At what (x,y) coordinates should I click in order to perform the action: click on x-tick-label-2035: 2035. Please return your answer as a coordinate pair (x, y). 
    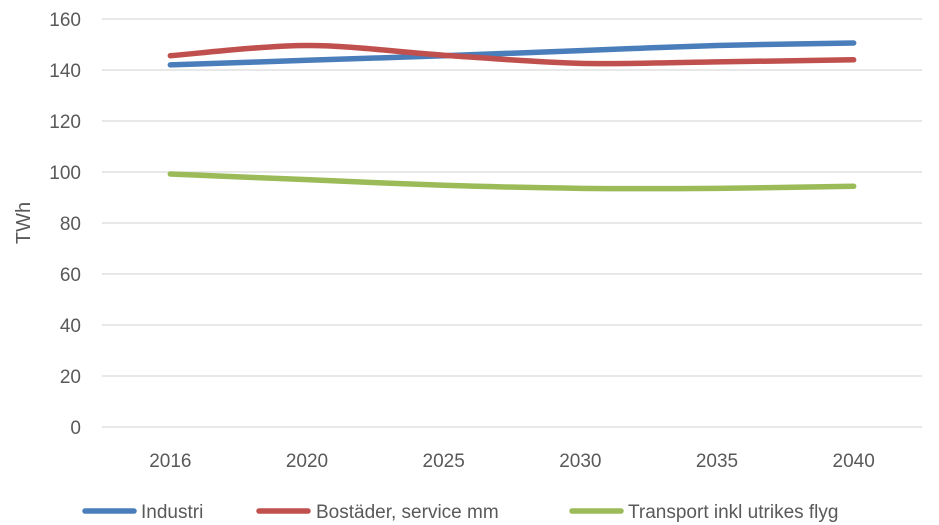
    Looking at the image, I should click on (717, 461).